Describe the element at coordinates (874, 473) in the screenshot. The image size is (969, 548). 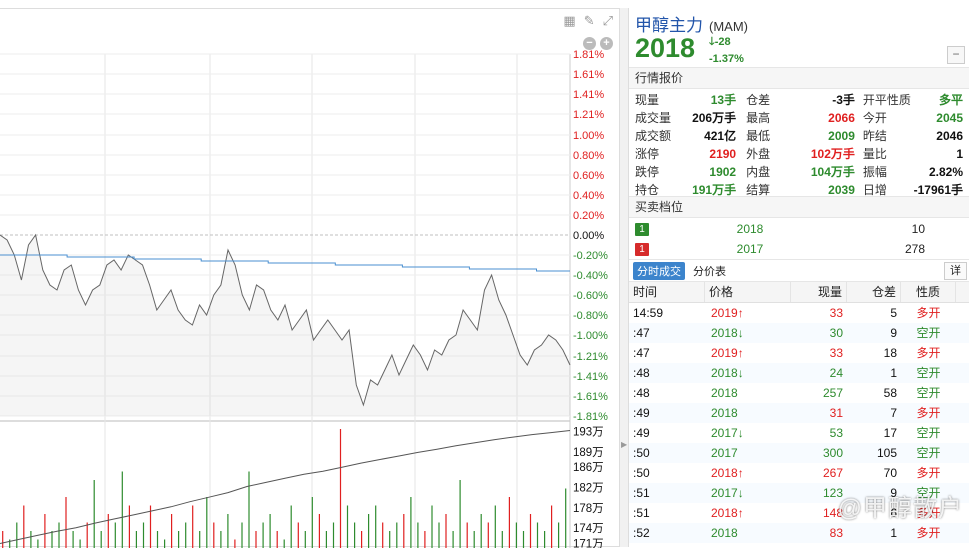
I see `tick-oi-change: 70` at that location.